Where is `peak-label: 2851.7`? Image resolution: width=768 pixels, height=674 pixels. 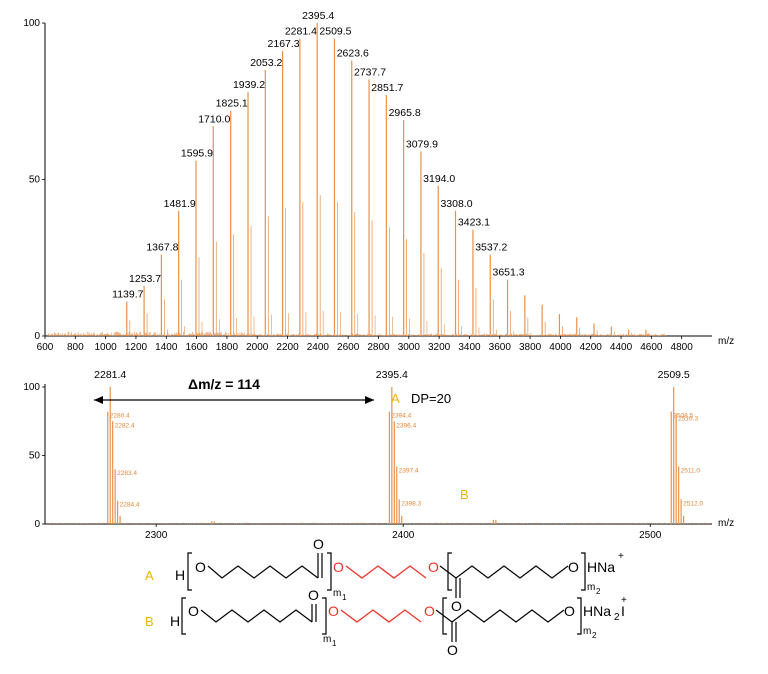
peak-label: 2851.7 is located at coordinates (387, 88).